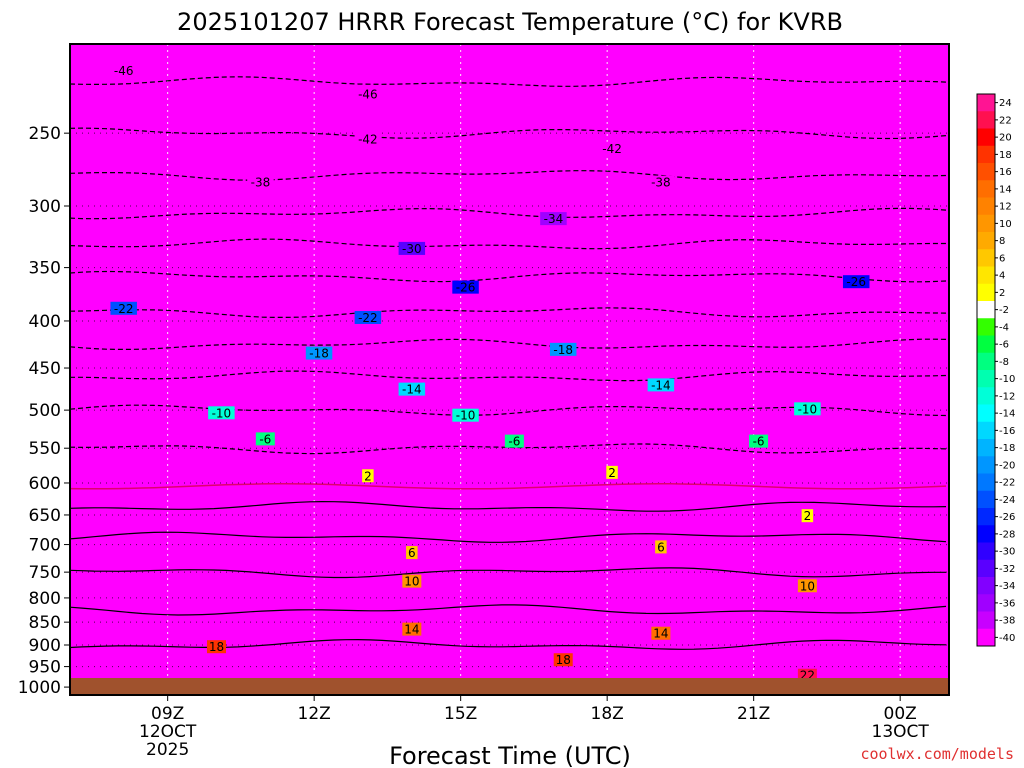  I want to click on contour-label: -38, so click(661, 183).